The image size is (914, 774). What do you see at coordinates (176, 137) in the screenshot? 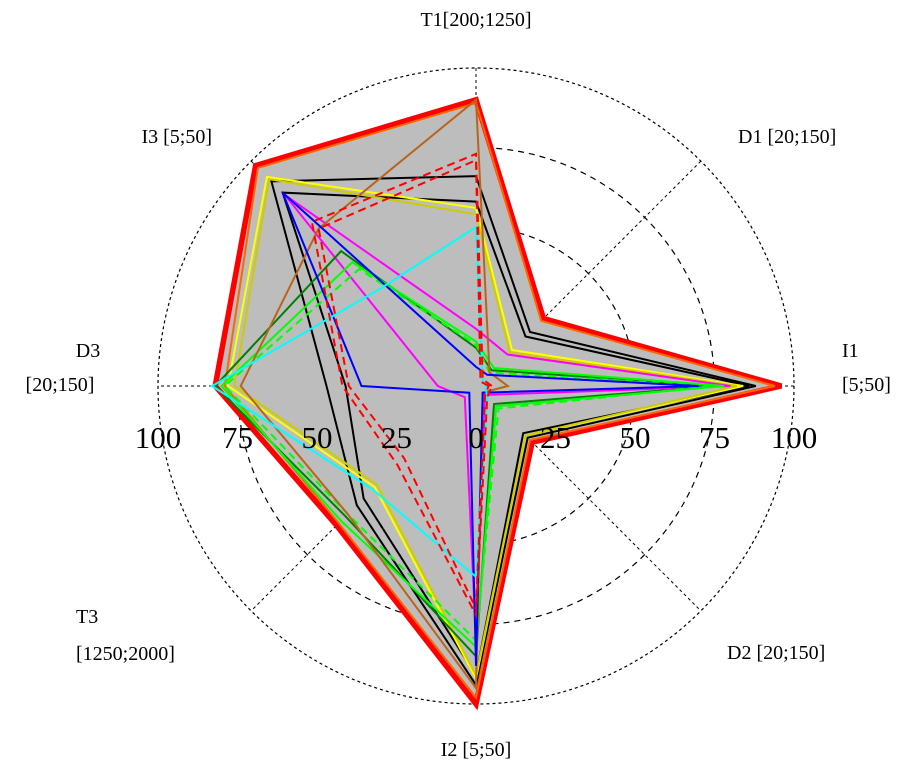
I see `axis-label-i3: I3 [5;50]` at bounding box center [176, 137].